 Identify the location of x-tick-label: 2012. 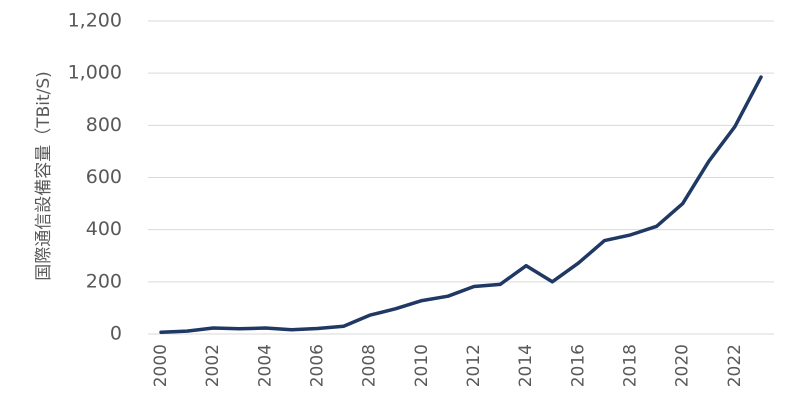
(474, 365).